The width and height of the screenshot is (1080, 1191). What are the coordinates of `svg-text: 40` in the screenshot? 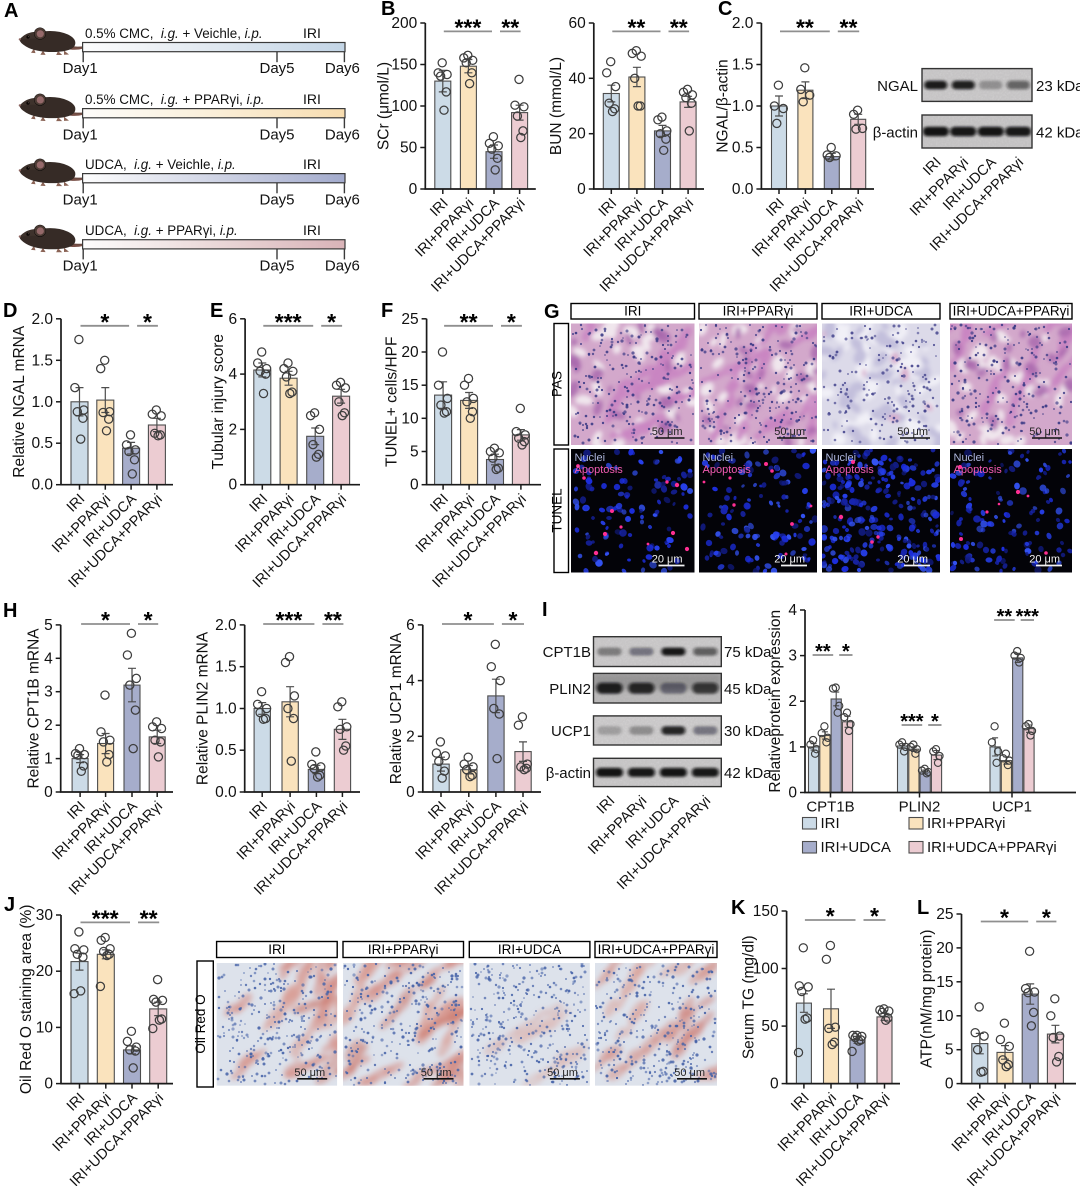 It's located at (578, 78).